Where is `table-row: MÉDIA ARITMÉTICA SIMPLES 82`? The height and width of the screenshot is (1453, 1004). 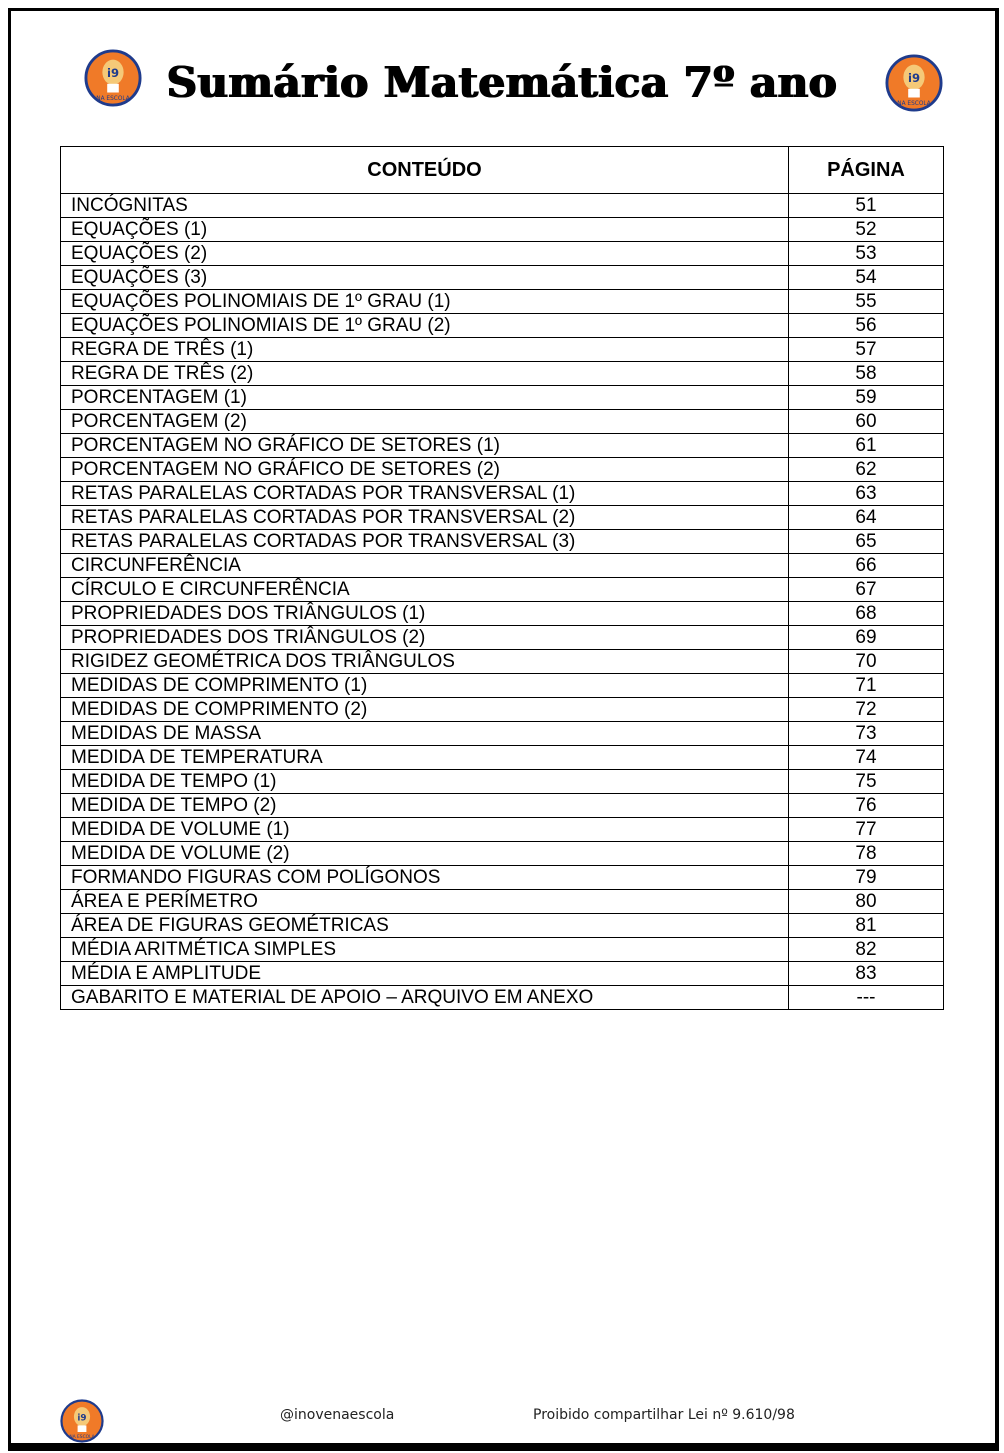
table-row: MÉDIA ARITMÉTICA SIMPLES 82 is located at coordinates (502, 949).